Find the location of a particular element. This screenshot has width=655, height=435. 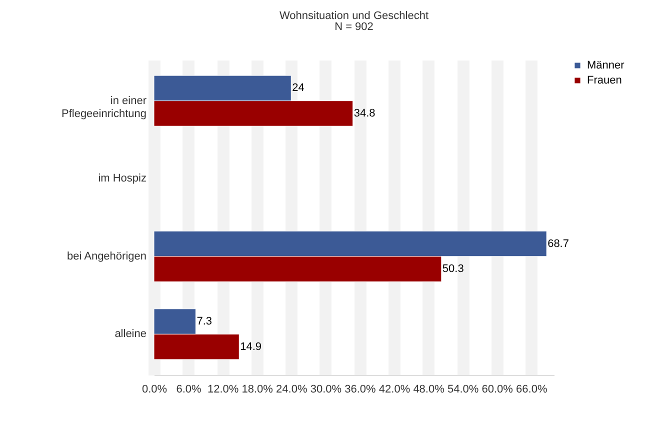

y-tick-label: in einer Pflegeeinrichtung is located at coordinates (104, 107).